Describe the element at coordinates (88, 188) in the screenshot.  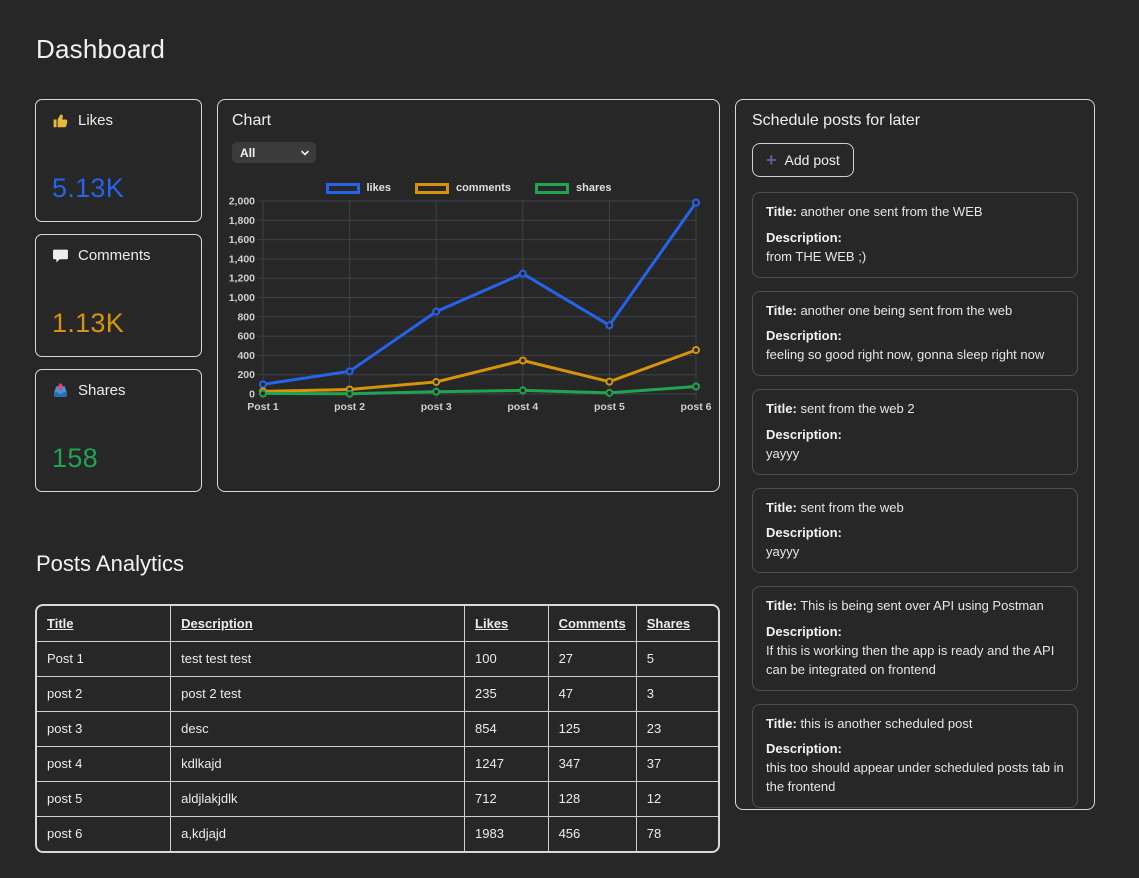
I see `likes-value: 5.13K` at that location.